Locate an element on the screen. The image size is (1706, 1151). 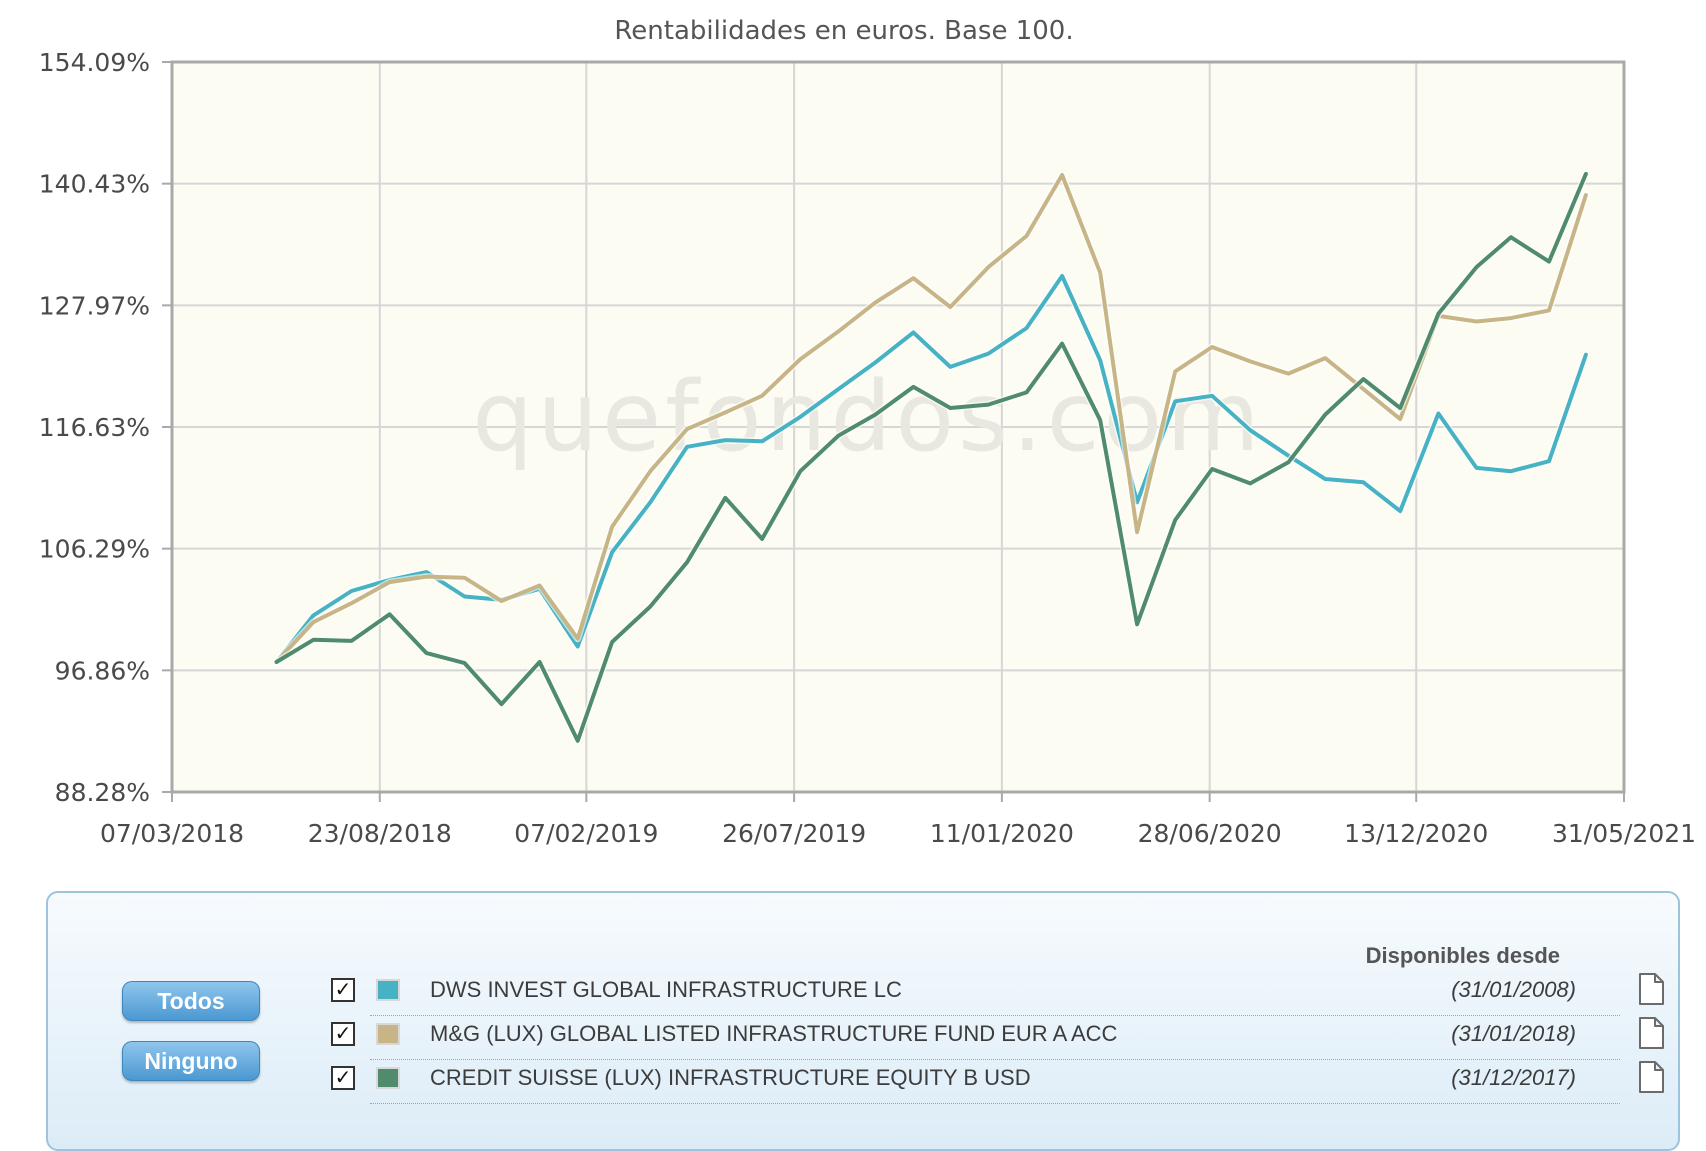
x-tick-label: 07/02/2019 is located at coordinates (586, 833).